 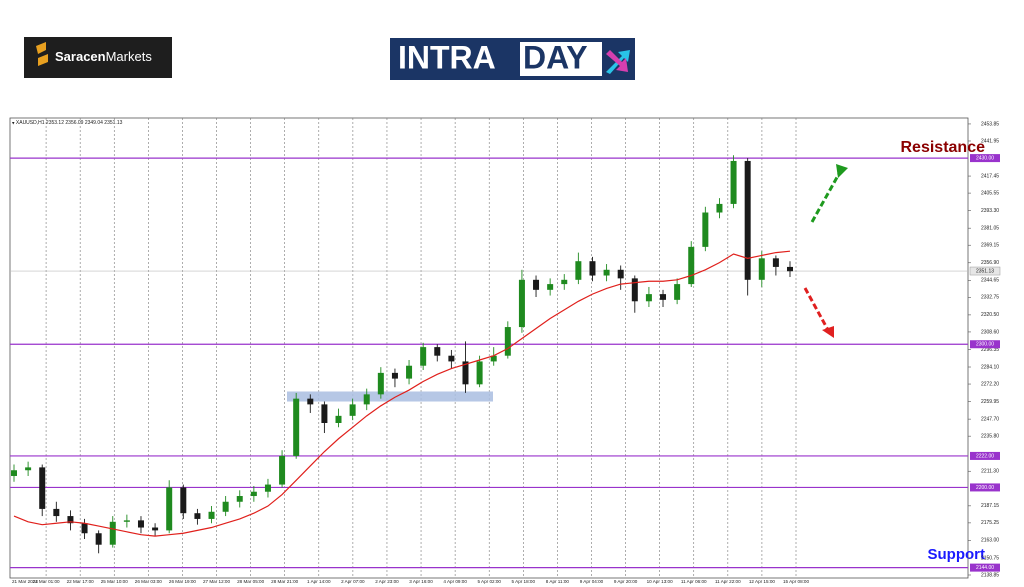 I want to click on bear-arrow-head, so click(x=828, y=332).